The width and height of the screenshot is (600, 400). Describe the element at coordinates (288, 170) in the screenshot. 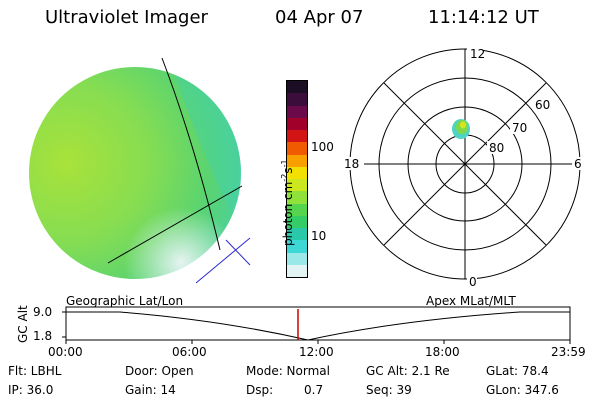

I see `unit-s: s` at that location.